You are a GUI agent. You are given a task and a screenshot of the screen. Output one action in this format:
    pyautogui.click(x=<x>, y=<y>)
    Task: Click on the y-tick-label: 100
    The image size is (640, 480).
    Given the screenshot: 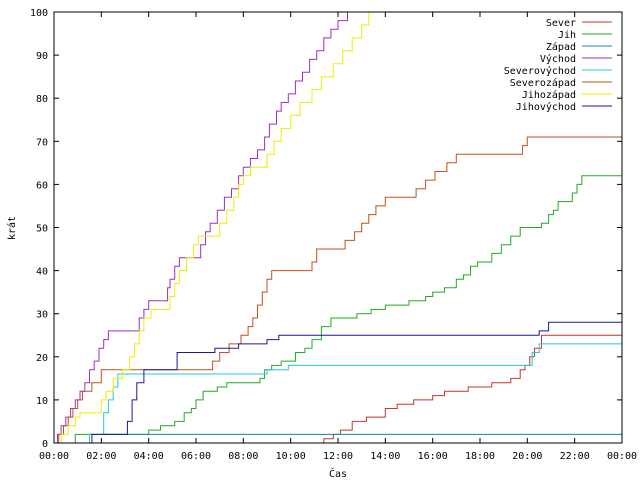 What is the action you would take?
    pyautogui.click(x=39, y=13)
    